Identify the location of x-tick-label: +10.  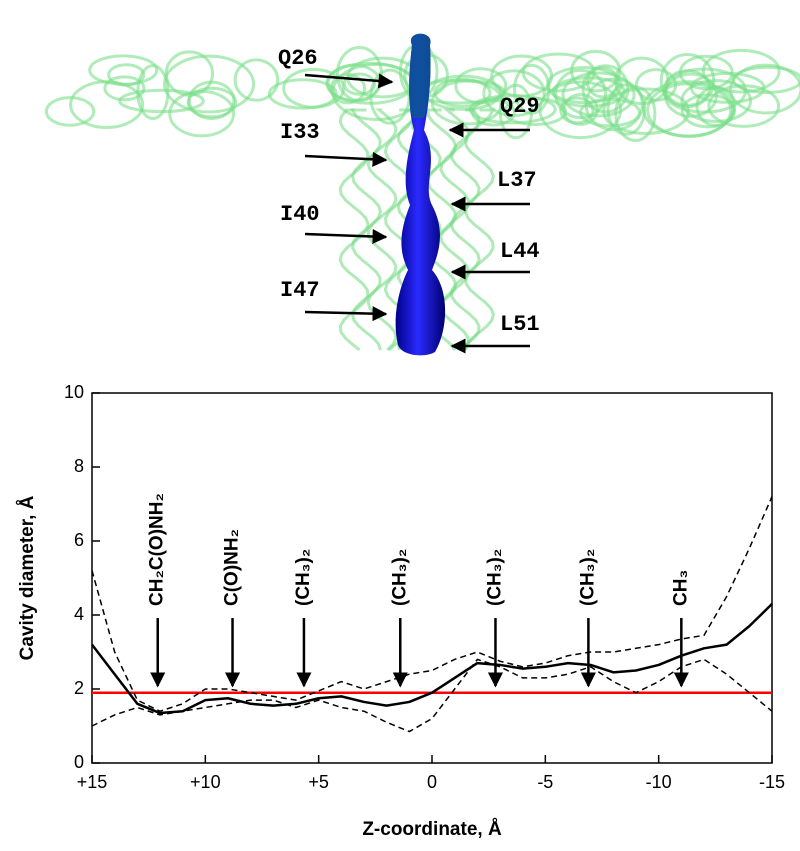
(205, 782).